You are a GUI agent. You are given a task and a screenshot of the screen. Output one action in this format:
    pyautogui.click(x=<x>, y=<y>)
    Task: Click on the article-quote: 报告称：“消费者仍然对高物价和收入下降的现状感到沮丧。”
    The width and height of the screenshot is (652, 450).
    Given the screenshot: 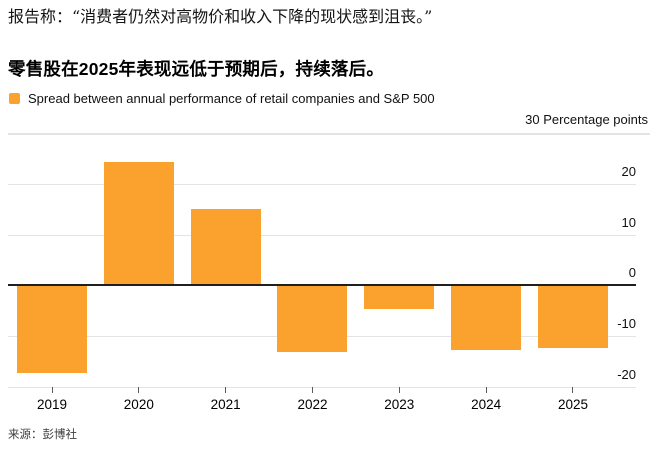 What is the action you would take?
    pyautogui.click(x=220, y=16)
    